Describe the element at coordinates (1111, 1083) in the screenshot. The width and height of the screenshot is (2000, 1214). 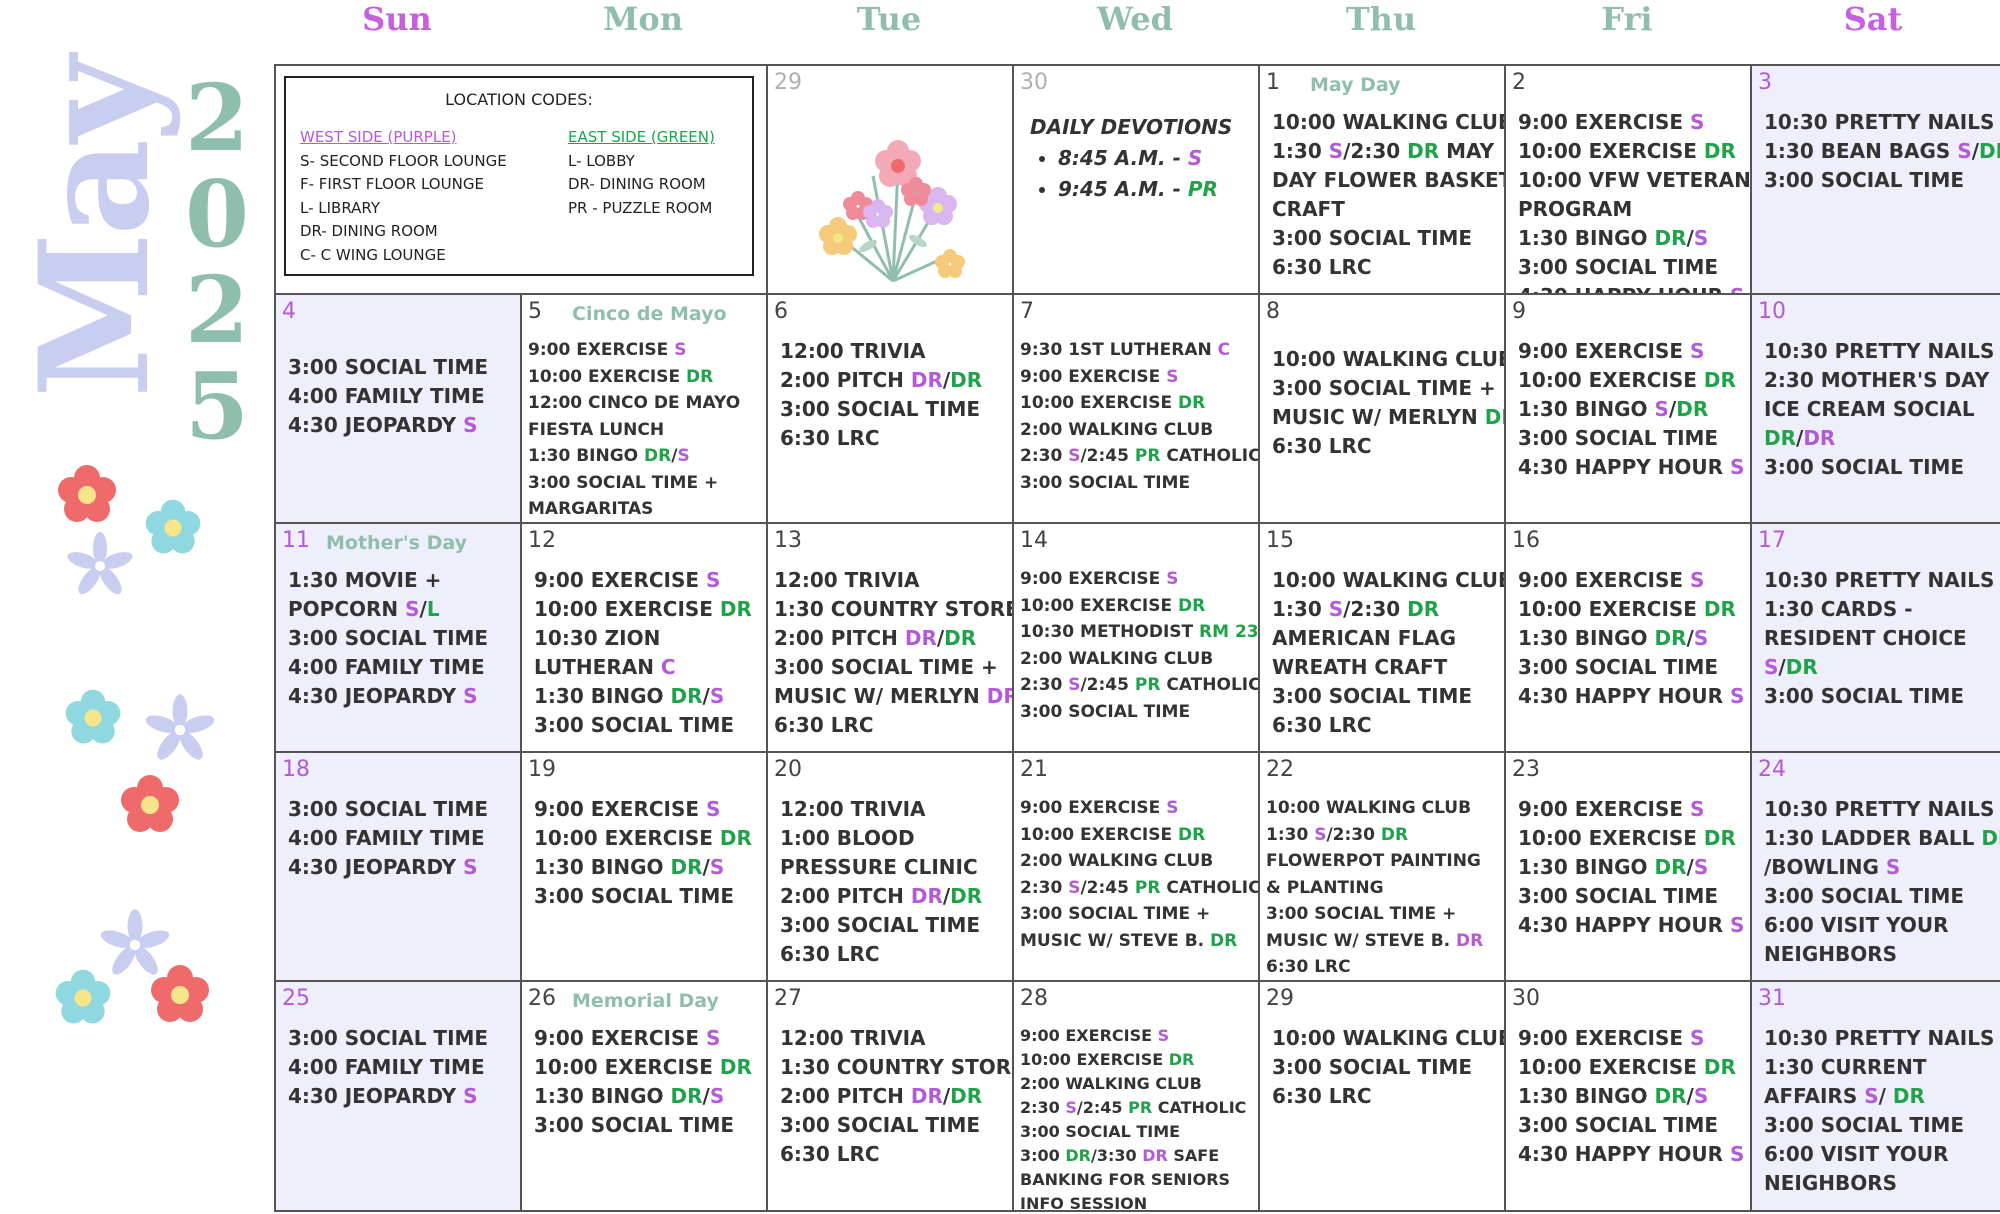
I see `event-text: 2:00 WALKING CLUB` at that location.